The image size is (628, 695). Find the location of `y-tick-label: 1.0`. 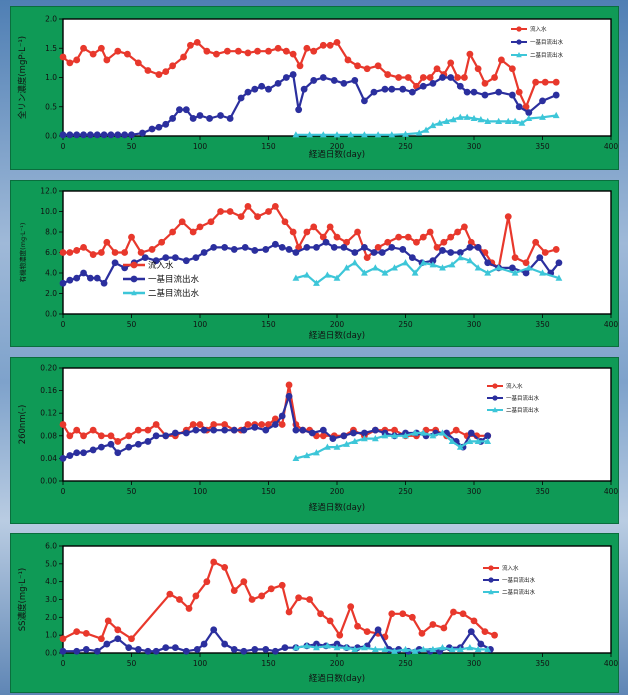

y-tick-label: 1.0 is located at coordinates (51, 635).